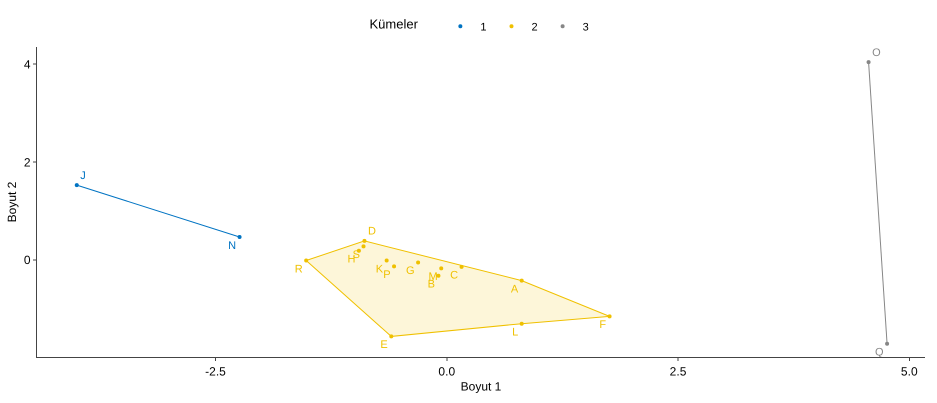  I want to click on legend-label: 3, so click(585, 28).